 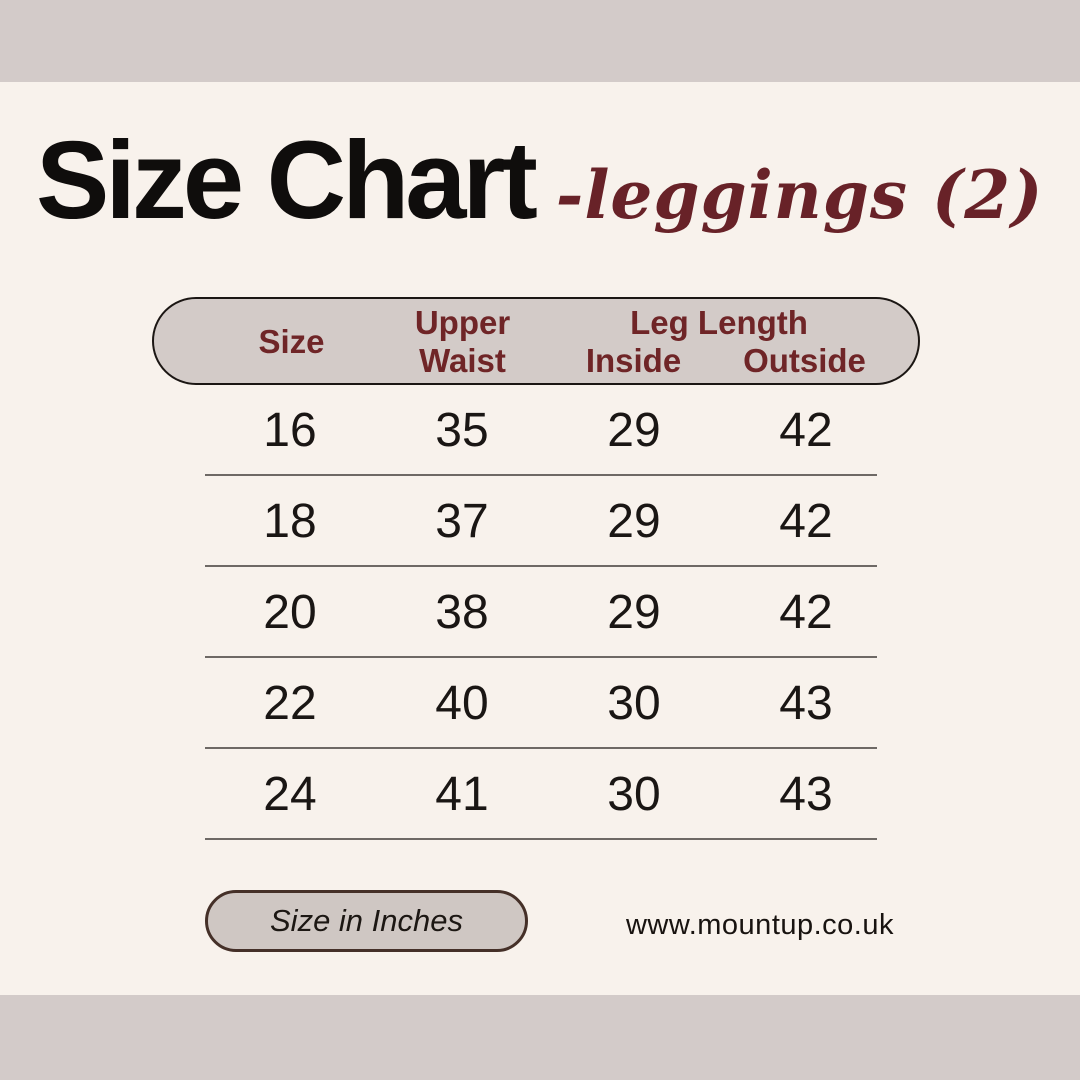 What do you see at coordinates (462, 794) in the screenshot?
I see `cell-upper-waist: 41` at bounding box center [462, 794].